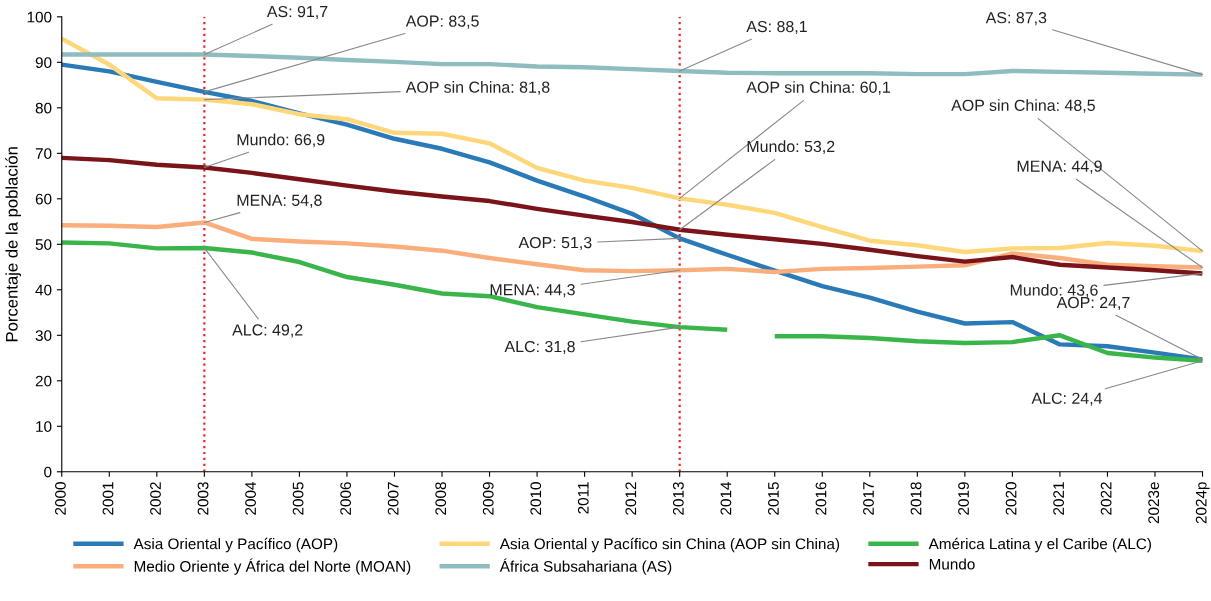 The height and width of the screenshot is (601, 1211). I want to click on annotation: Mundo: 43,6, so click(1054, 291).